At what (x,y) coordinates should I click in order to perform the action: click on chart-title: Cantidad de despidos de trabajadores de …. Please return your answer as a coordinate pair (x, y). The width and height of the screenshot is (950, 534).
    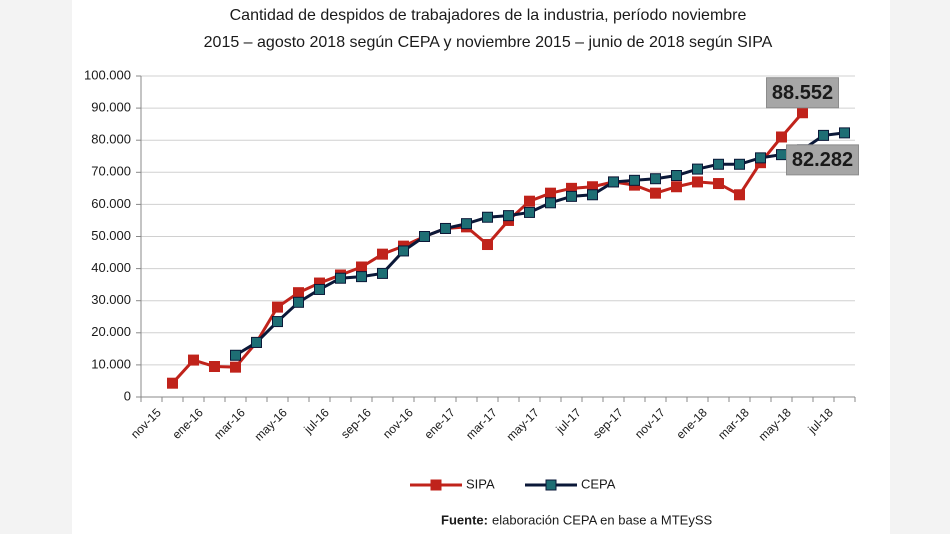
    Looking at the image, I should click on (488, 15).